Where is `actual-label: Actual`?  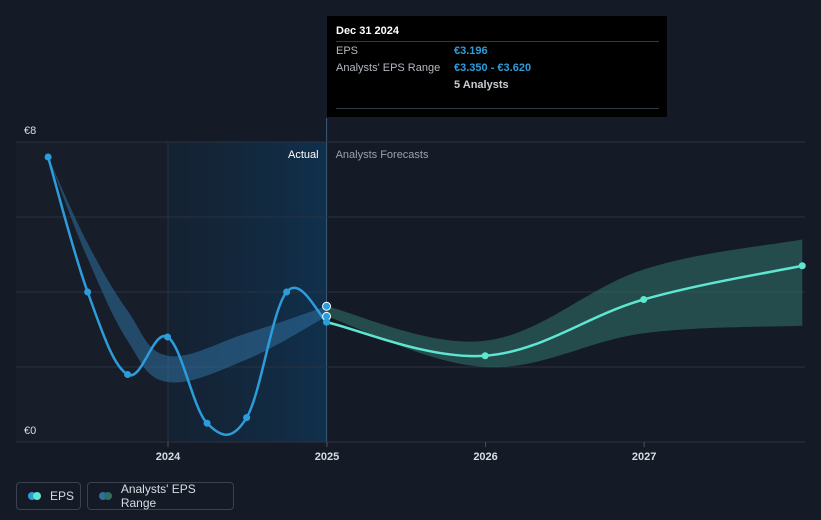 actual-label: Actual is located at coordinates (303, 155).